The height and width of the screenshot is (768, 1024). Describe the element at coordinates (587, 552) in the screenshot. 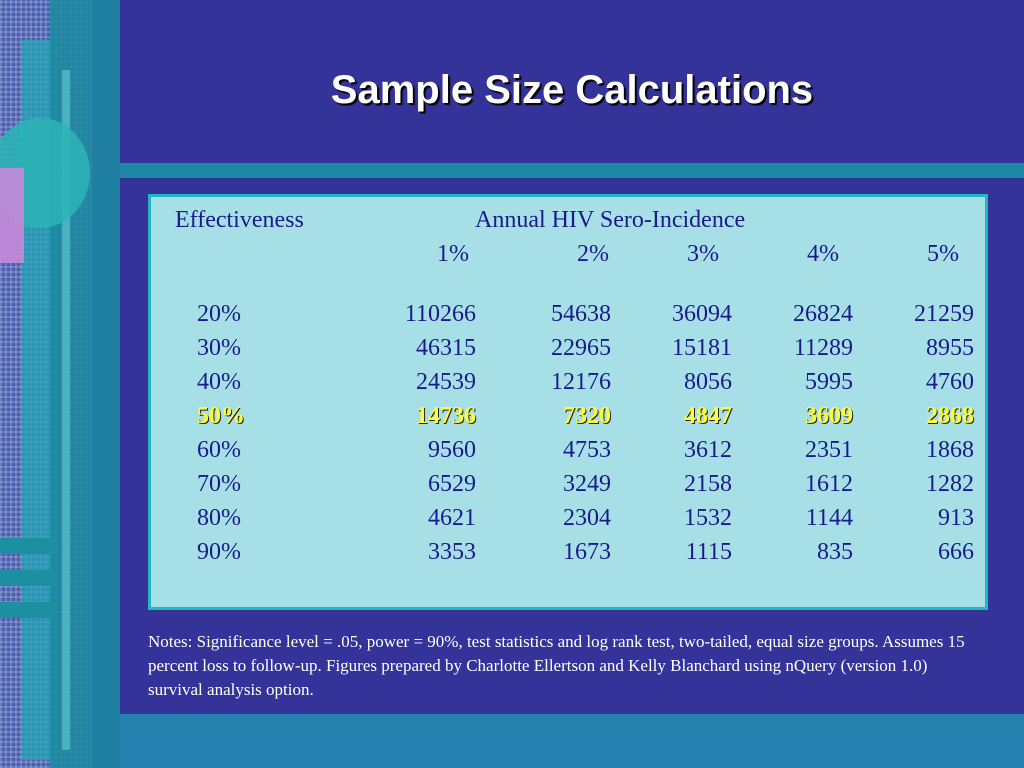

I see `table-cell: 1673` at that location.